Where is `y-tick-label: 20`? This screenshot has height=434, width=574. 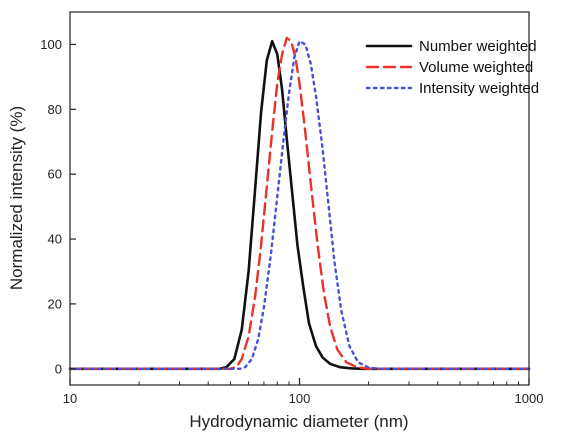 y-tick-label: 20 is located at coordinates (55, 303).